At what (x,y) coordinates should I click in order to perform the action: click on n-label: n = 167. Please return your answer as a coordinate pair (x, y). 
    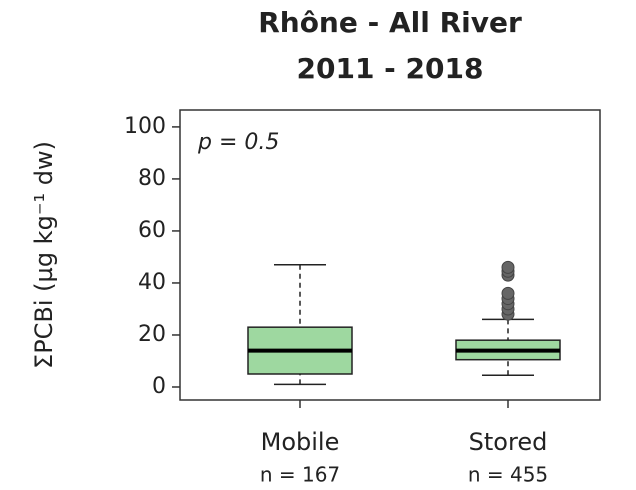
    Looking at the image, I should click on (300, 475).